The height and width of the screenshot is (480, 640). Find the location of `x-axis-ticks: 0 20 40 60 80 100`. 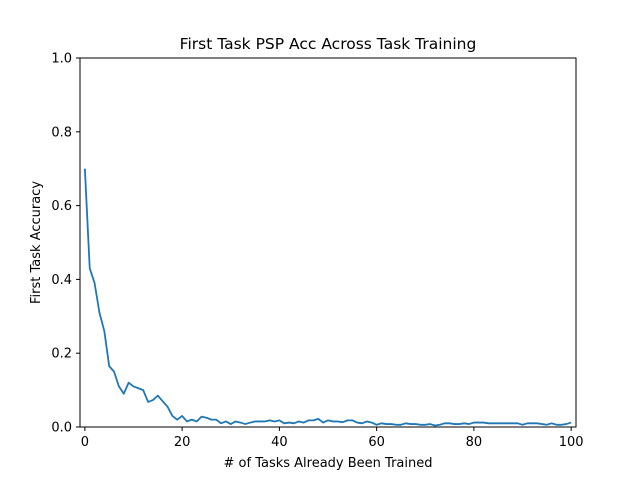

x-axis-ticks: 0 20 40 60 80 100 is located at coordinates (332, 438).